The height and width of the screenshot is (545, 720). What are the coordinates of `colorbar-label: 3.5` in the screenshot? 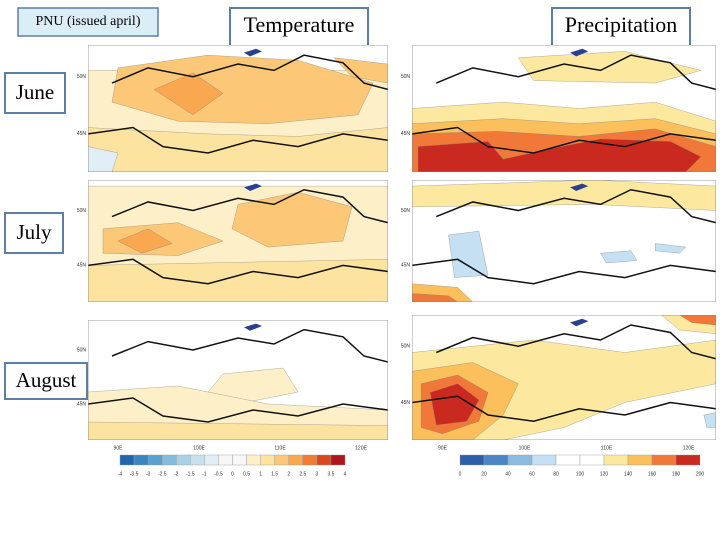 It's located at (330, 474).